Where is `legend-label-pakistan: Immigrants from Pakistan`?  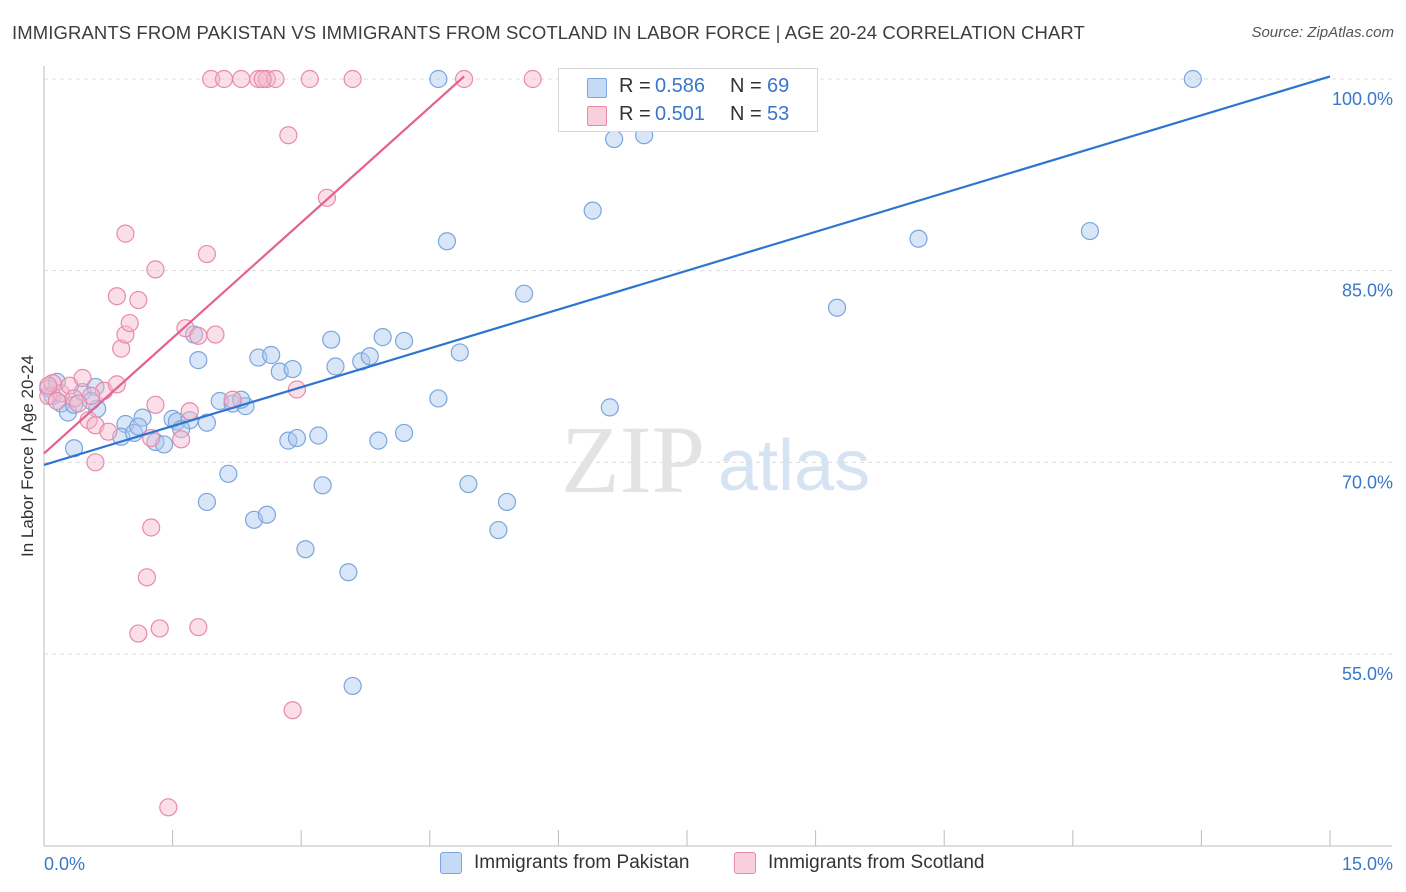 legend-label-pakistan: Immigrants from Pakistan is located at coordinates (582, 862).